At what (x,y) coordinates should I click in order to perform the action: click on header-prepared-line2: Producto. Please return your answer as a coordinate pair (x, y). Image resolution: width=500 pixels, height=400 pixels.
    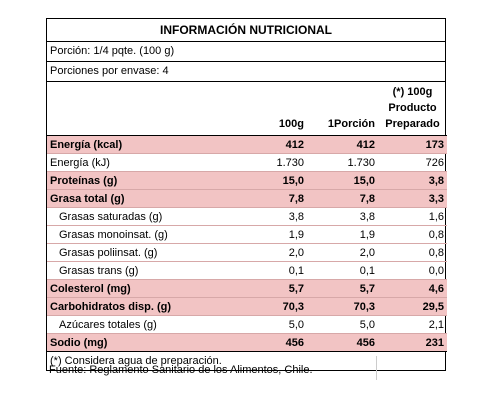
    Looking at the image, I should click on (412, 108).